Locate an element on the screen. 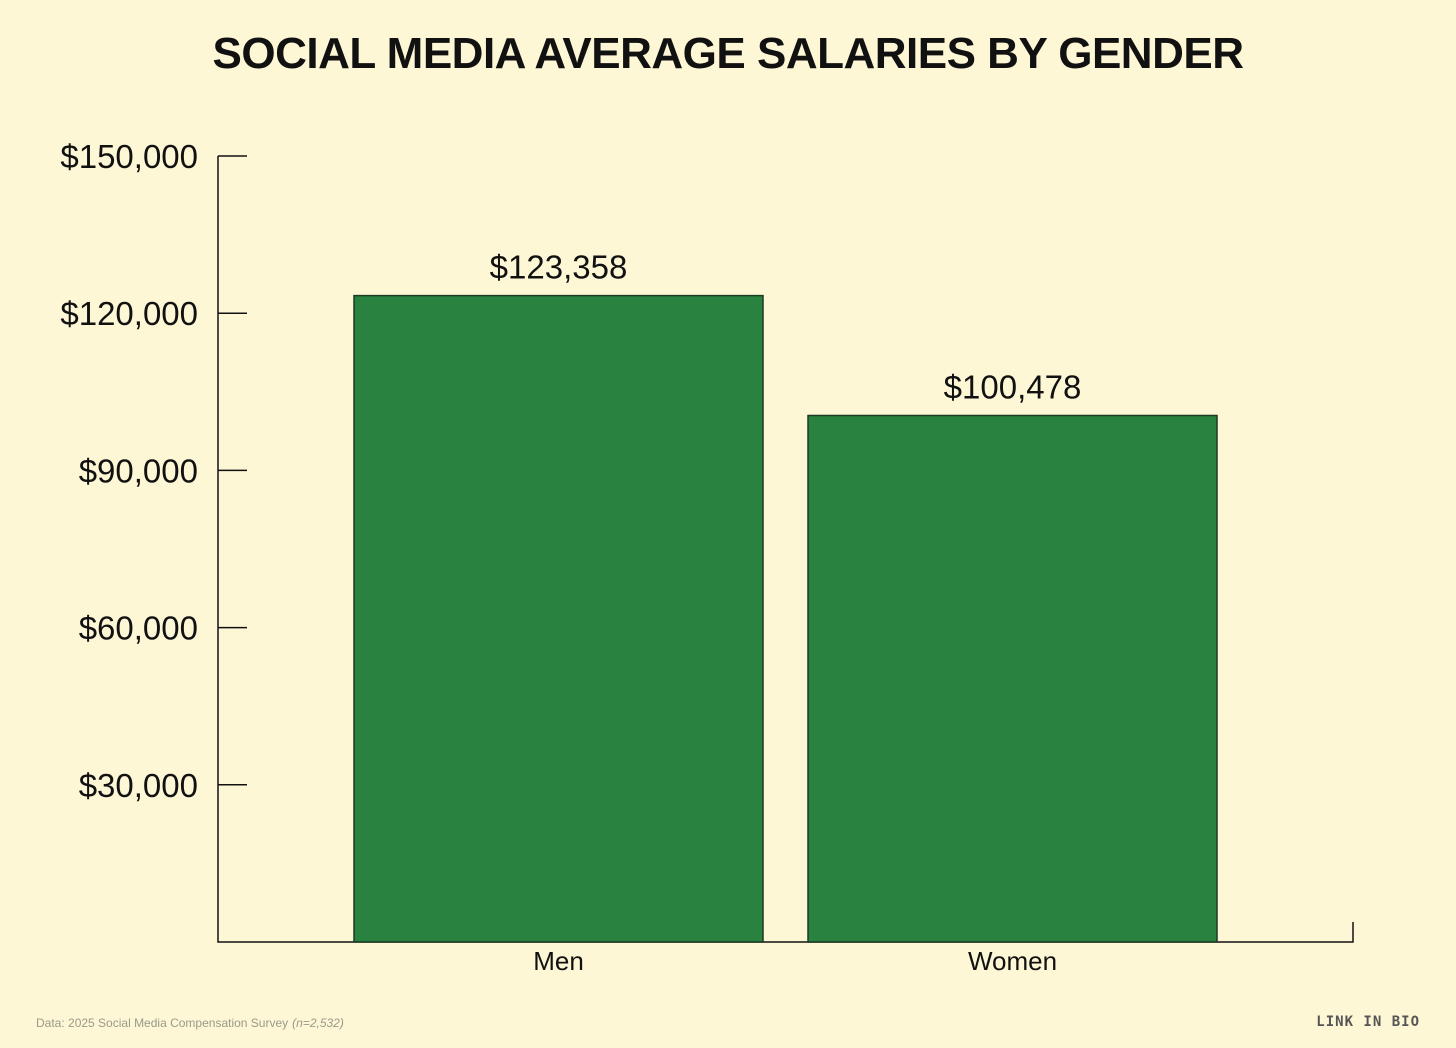 This screenshot has height=1048, width=1456. bar-data-labels: $123,358 $100,478 is located at coordinates (786, 327).